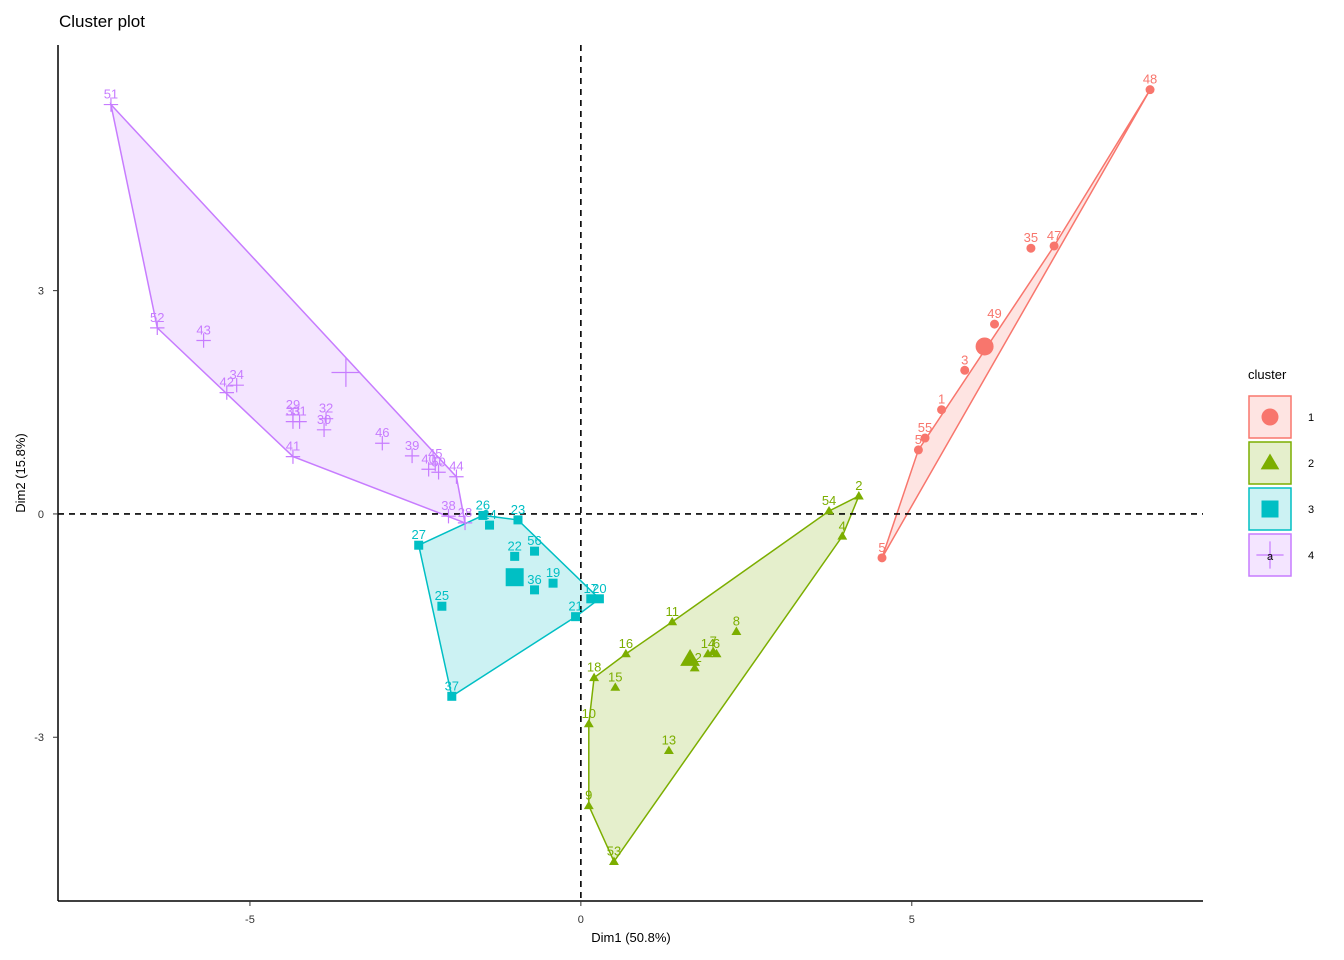 Image resolution: width=1344 pixels, height=960 pixels. What do you see at coordinates (626, 643) in the screenshot?
I see `point-label: 16` at bounding box center [626, 643].